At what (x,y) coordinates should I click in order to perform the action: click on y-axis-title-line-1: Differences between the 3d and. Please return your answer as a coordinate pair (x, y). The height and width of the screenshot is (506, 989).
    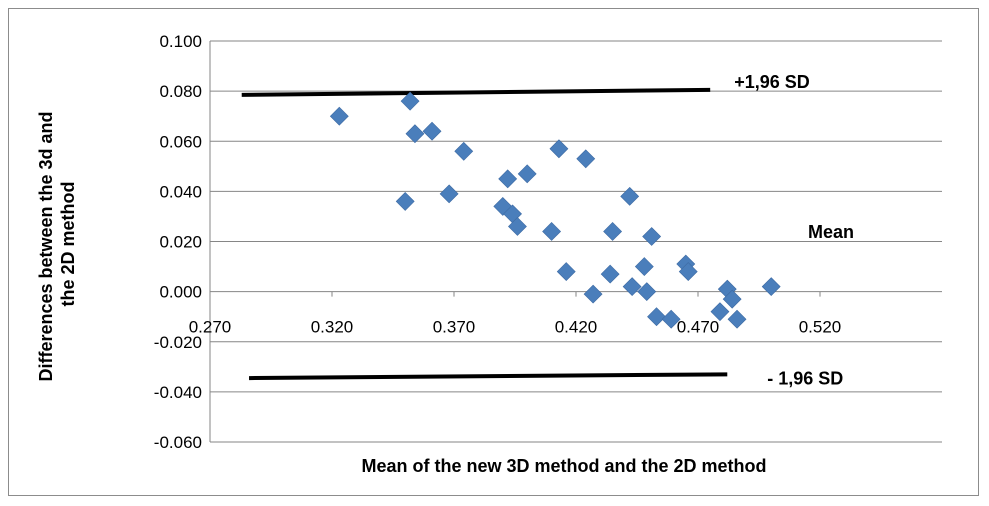
    Looking at the image, I should click on (46, 246).